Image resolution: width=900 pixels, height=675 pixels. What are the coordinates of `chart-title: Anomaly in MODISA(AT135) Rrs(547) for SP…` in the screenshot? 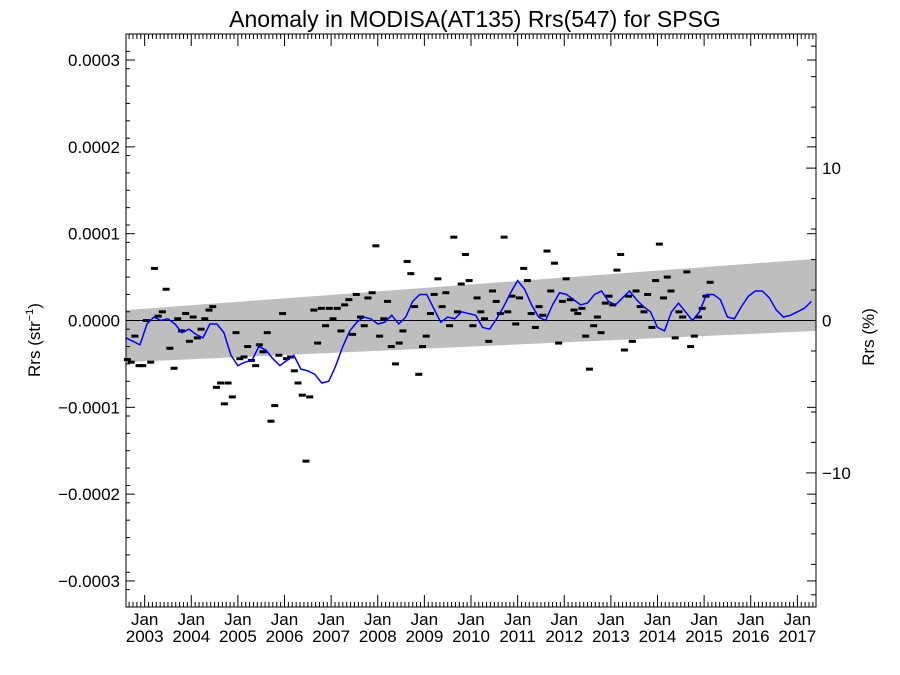 It's located at (475, 19).